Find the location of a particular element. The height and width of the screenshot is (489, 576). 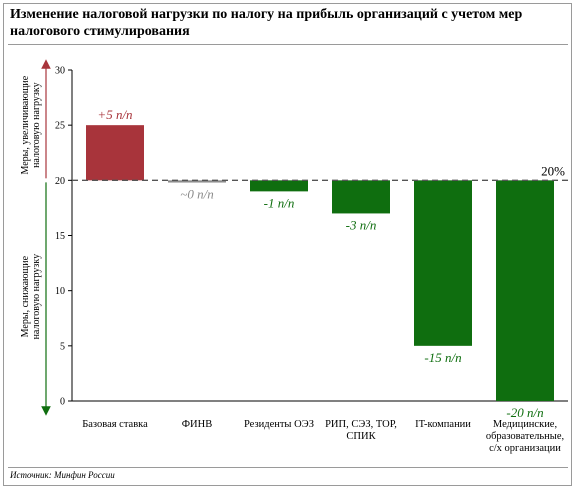

data-label-5: -20 п/п is located at coordinates (524, 412).